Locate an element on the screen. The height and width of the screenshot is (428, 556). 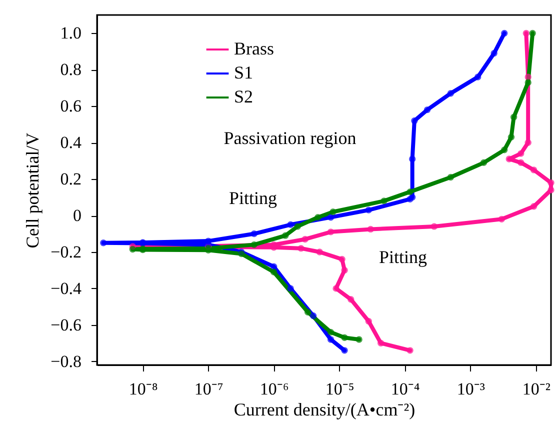
legend-label: S2 is located at coordinates (244, 96).